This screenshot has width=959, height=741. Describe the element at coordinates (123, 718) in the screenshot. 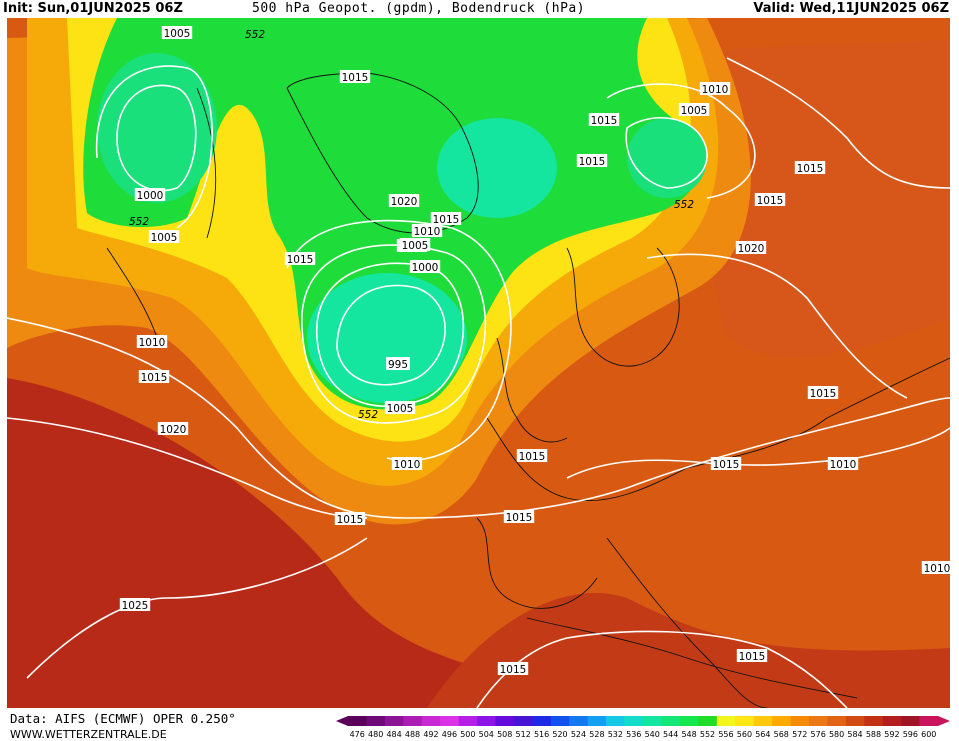

I see `data-source-label: Data: AIFS (ECMWF) OPER 0.250°` at that location.